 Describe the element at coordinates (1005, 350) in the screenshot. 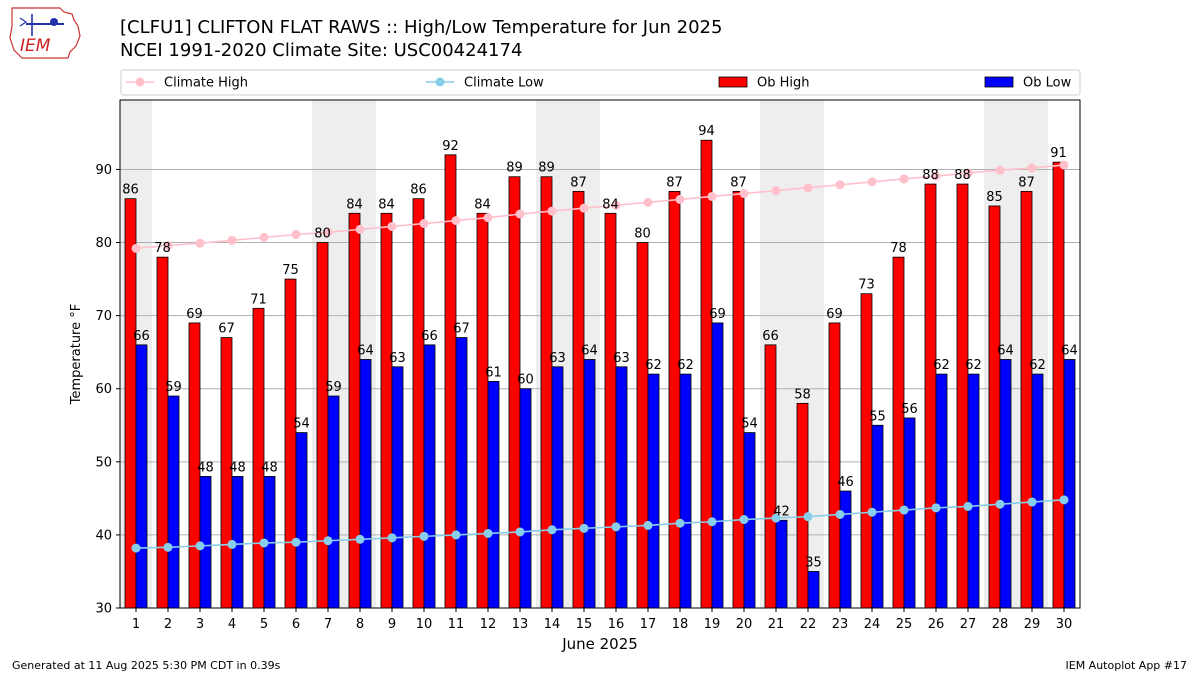

I see `ob-low-label: 64` at that location.